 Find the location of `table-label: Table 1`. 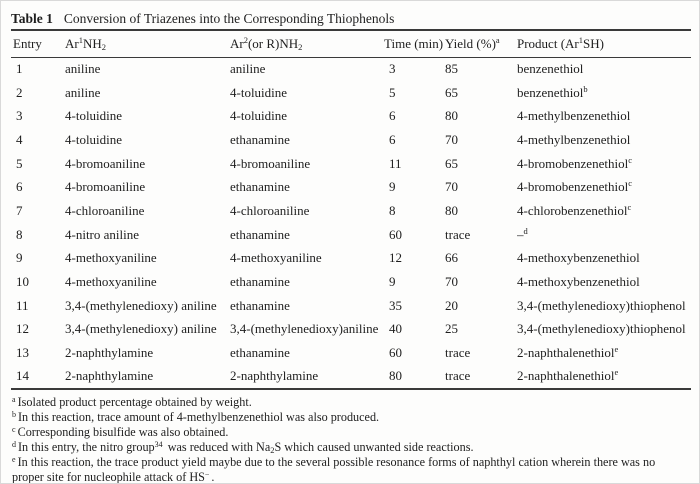

table-label: Table 1 is located at coordinates (32, 18).